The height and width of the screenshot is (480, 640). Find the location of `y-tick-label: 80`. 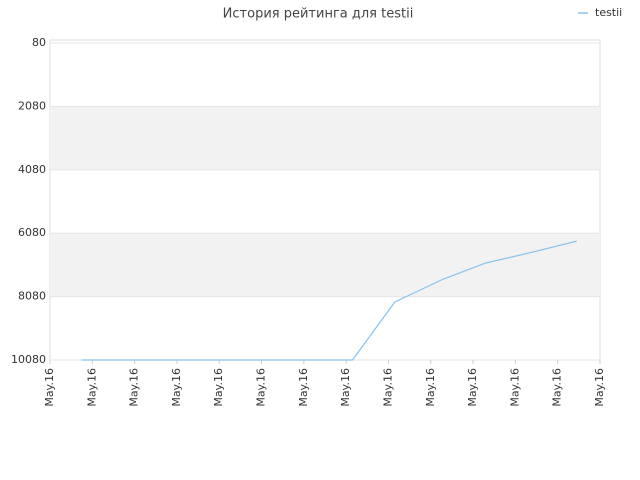

y-tick-label: 80 is located at coordinates (39, 42).